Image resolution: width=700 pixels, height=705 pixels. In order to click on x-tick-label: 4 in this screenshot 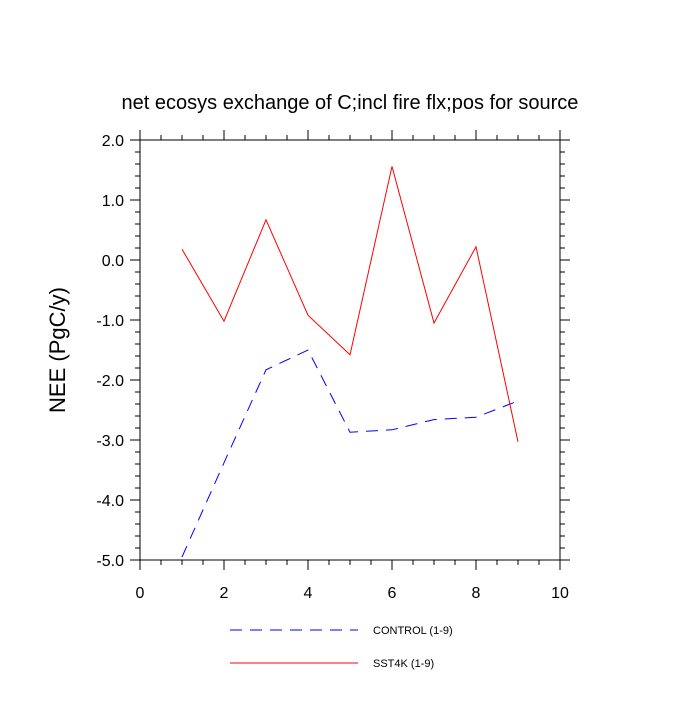, I will do `click(308, 593)`.